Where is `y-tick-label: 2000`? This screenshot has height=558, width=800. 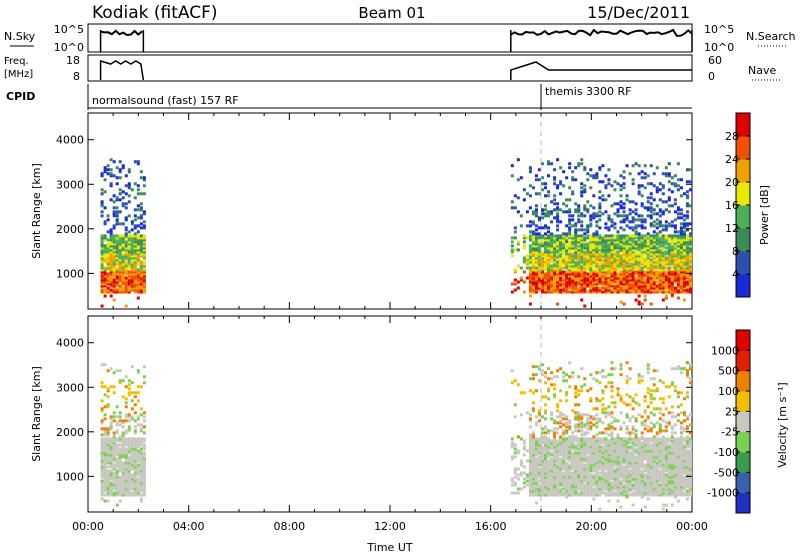
y-tick-label: 2000 is located at coordinates (70, 229).